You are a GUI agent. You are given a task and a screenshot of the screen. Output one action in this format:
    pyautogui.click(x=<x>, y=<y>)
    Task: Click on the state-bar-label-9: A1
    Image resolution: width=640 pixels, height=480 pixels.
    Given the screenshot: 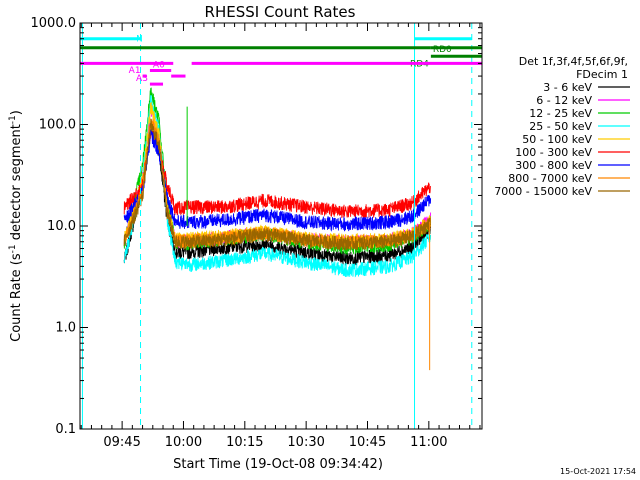 What is the action you would take?
    pyautogui.click(x=135, y=71)
    